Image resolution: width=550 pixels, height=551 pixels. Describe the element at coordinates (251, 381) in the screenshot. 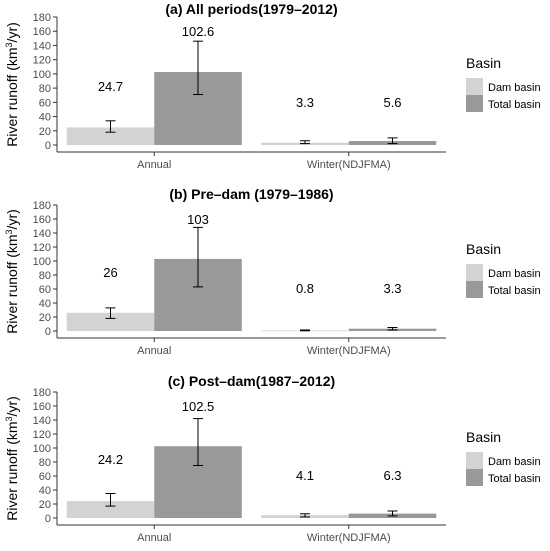

I see `chart-title: (c) Post–dam(1987–2012)` at that location.